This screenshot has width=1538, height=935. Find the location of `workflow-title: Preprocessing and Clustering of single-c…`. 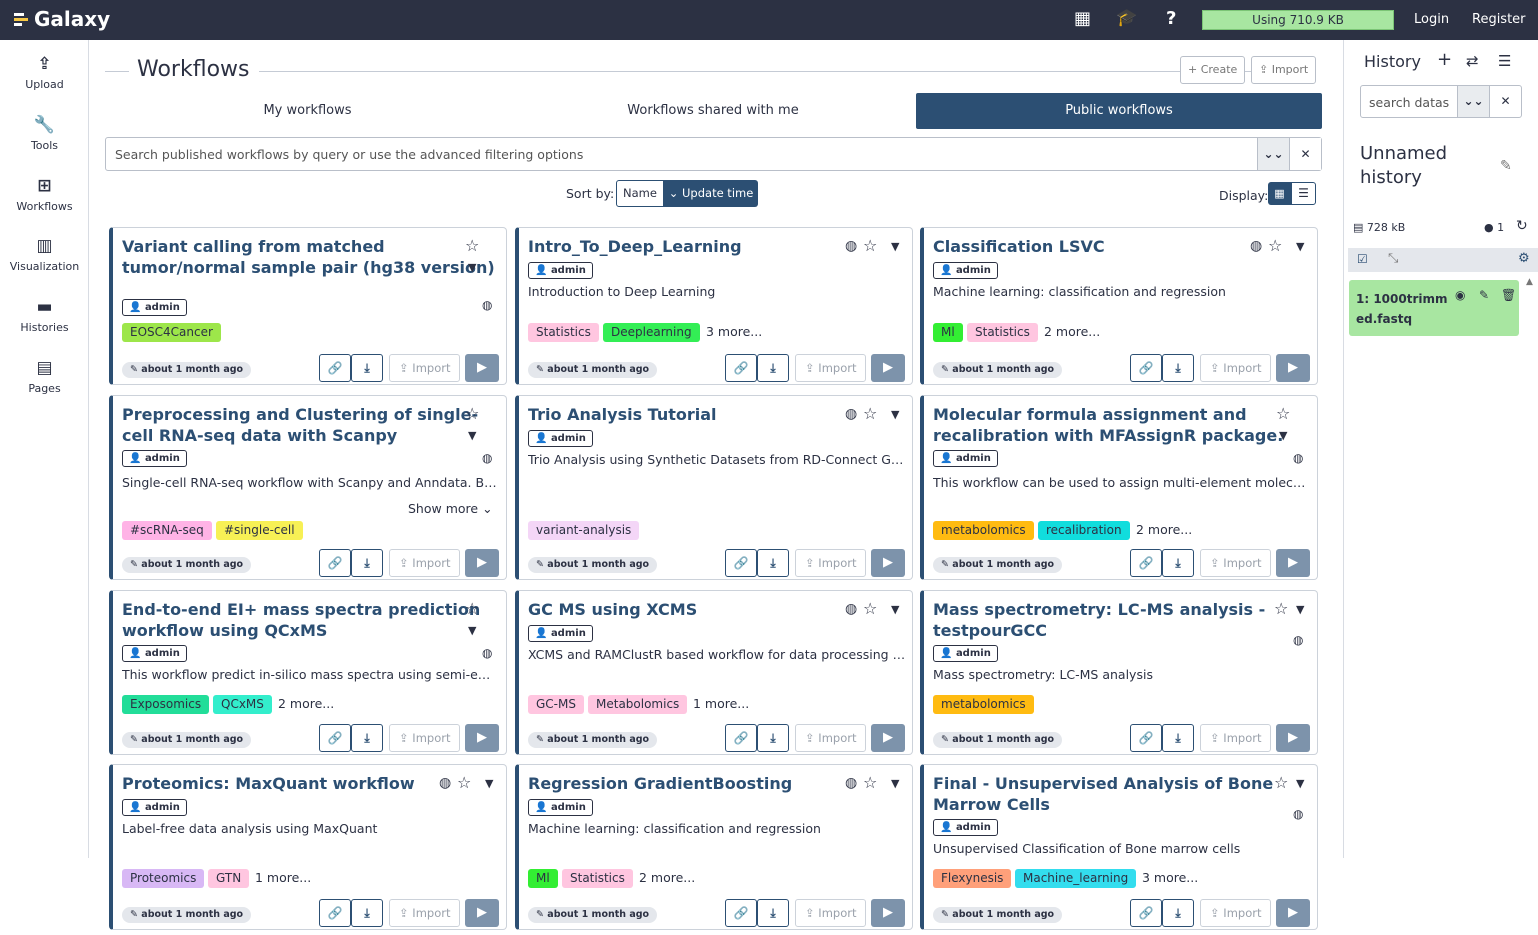

workflow-title: Preprocessing and Clustering of single-c… is located at coordinates (300, 425).